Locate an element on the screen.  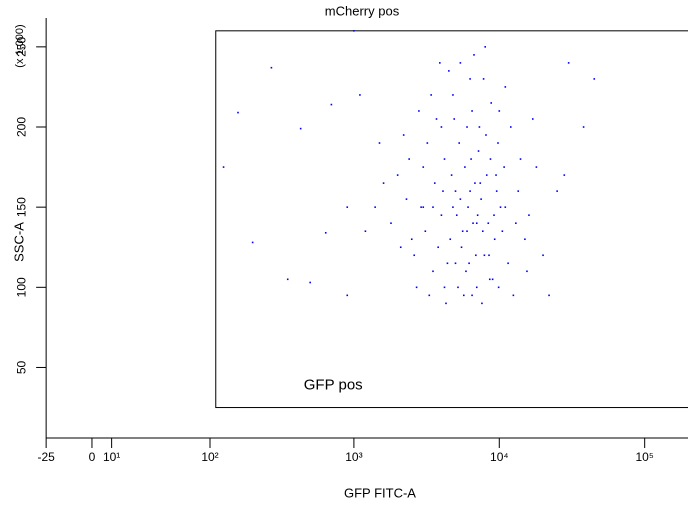
x-axis-label: GFP FITC-A is located at coordinates (380, 492).